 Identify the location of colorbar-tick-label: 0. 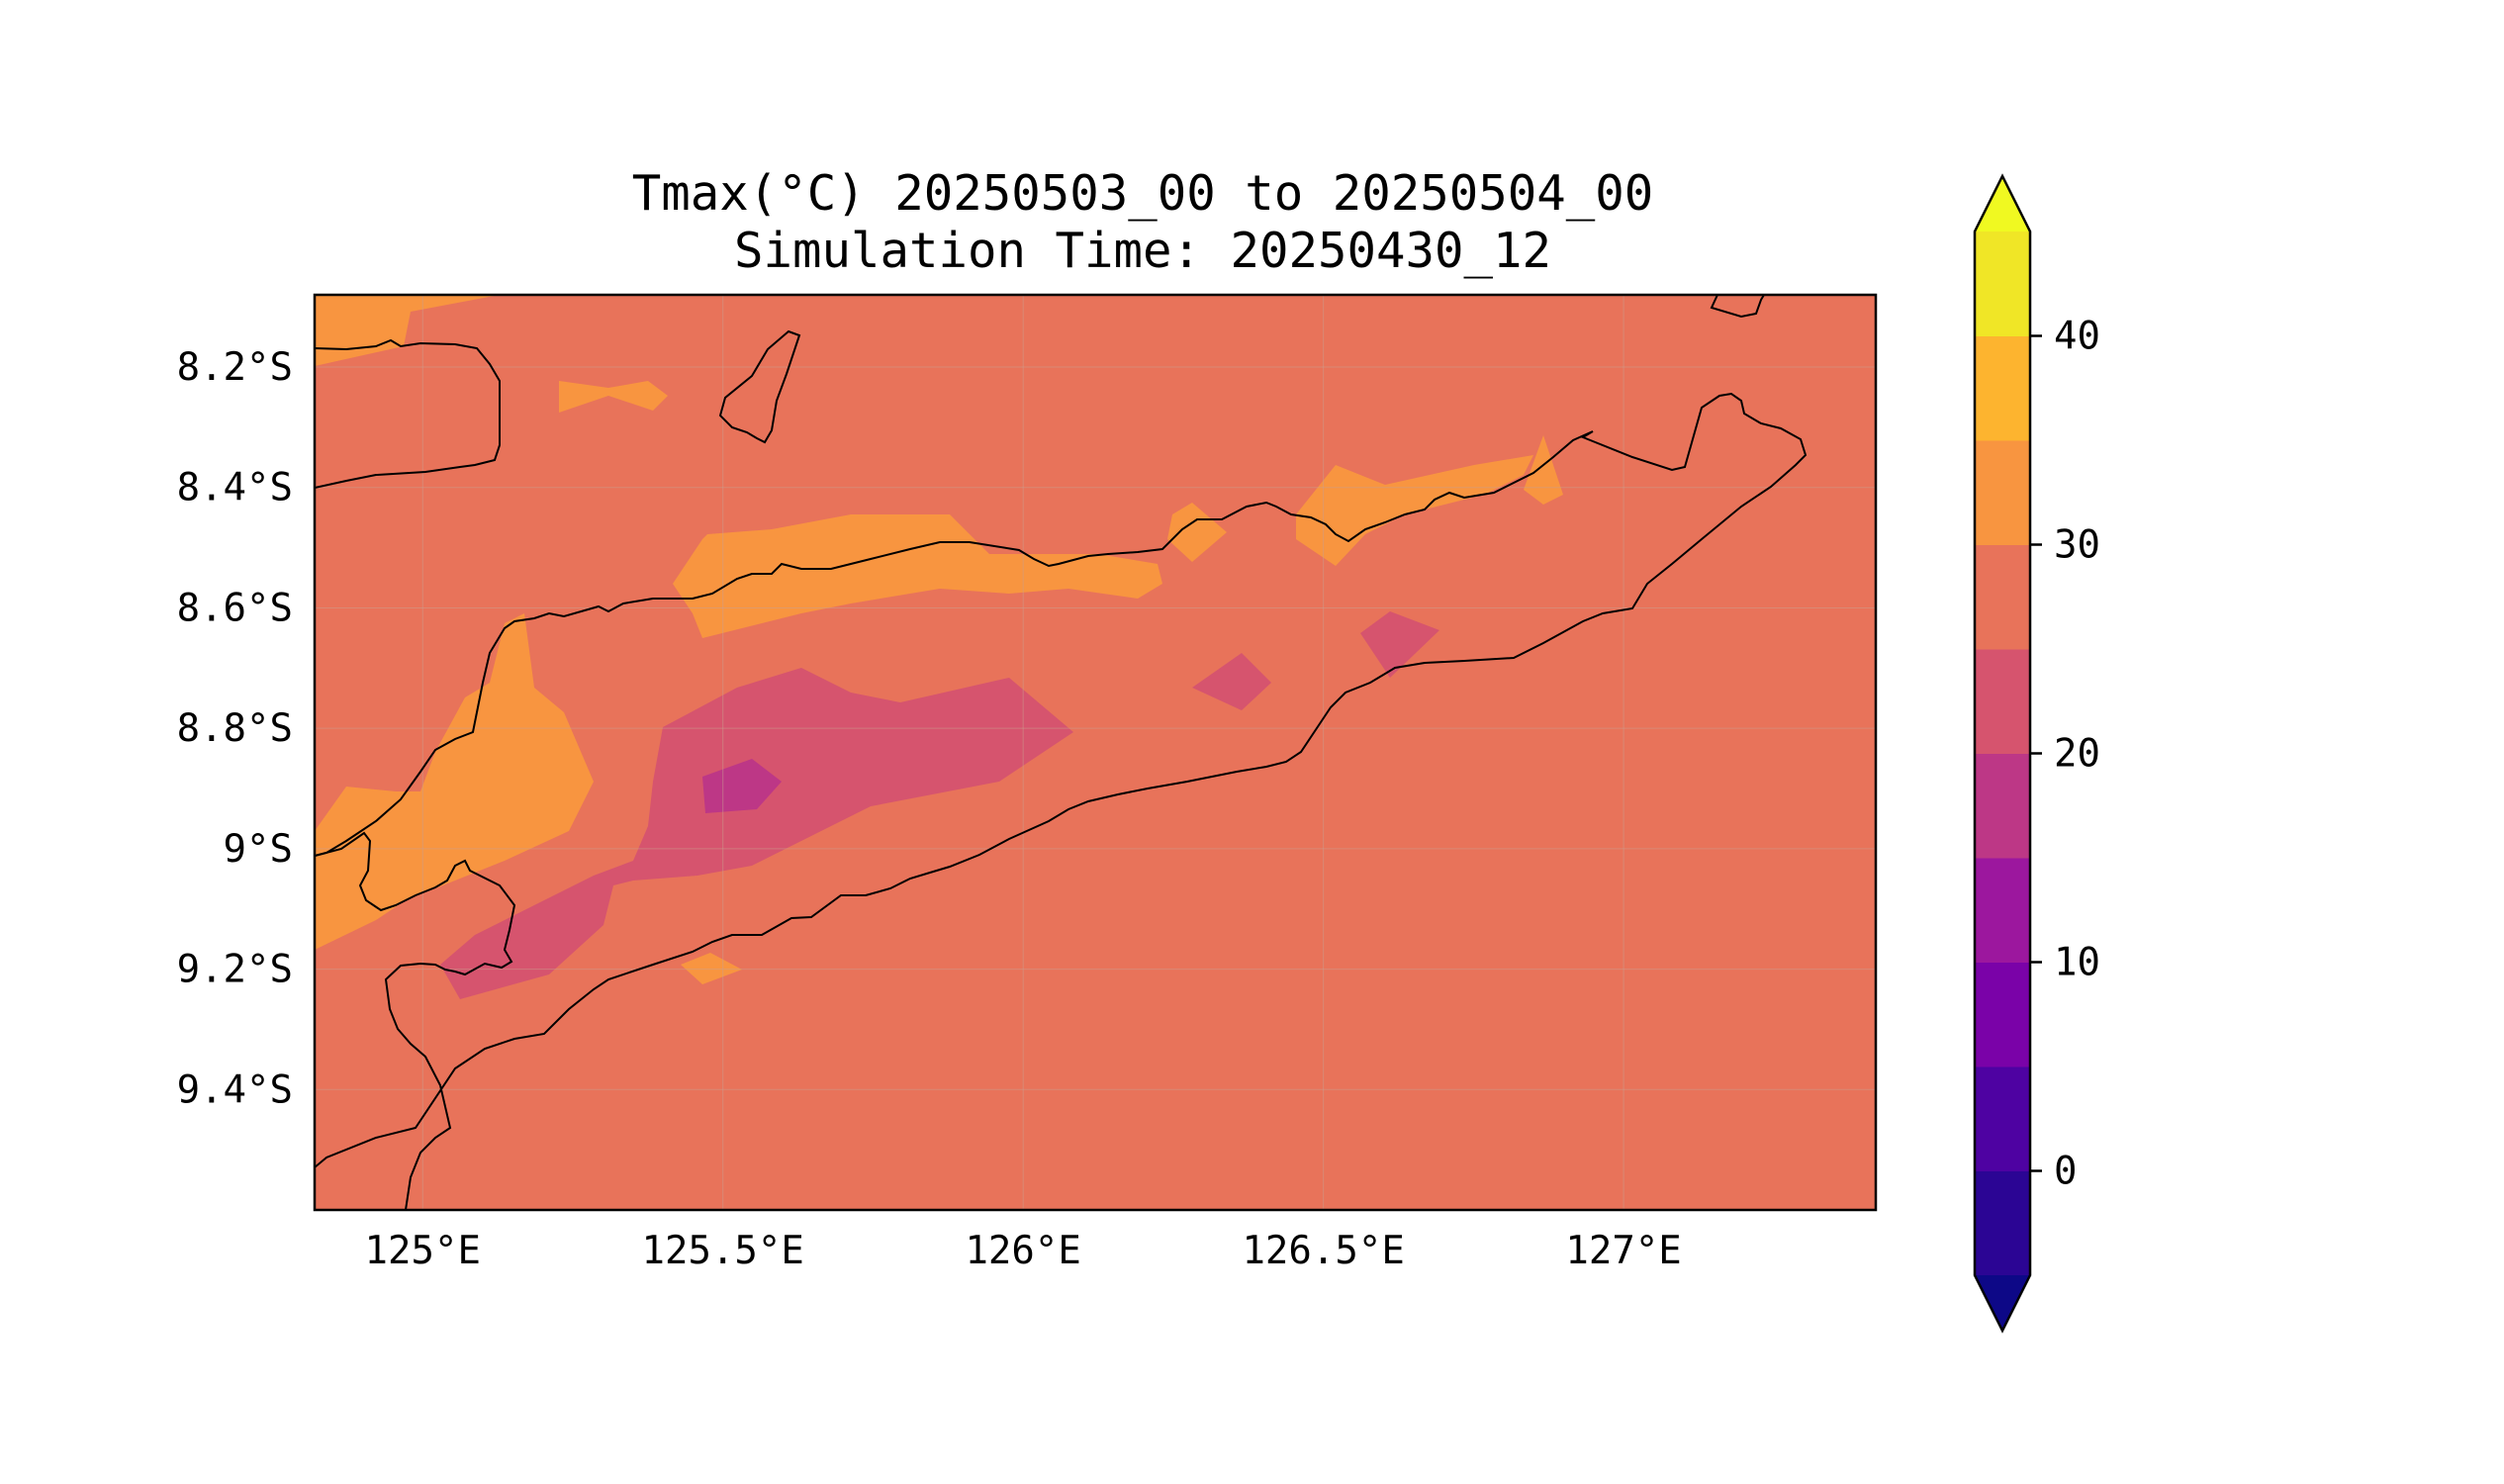
(2065, 1172).